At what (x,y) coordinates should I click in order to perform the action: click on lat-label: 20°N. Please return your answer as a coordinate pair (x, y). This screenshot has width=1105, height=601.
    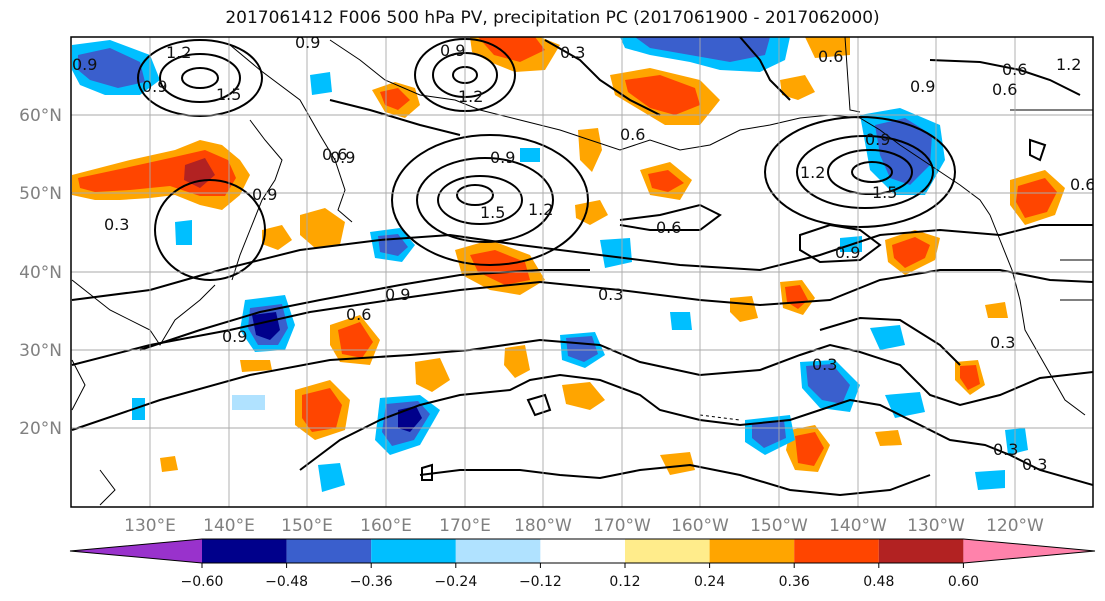
    Looking at the image, I should click on (40, 429).